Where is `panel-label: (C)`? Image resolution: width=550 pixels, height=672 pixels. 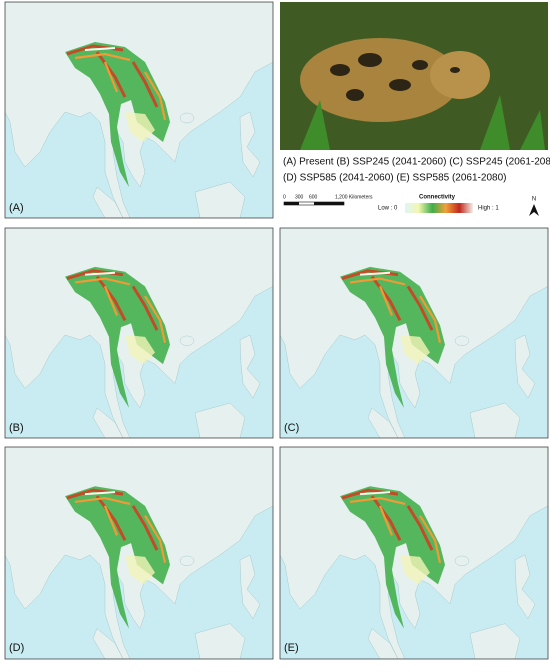
panel-label: (C) is located at coordinates (291, 428).